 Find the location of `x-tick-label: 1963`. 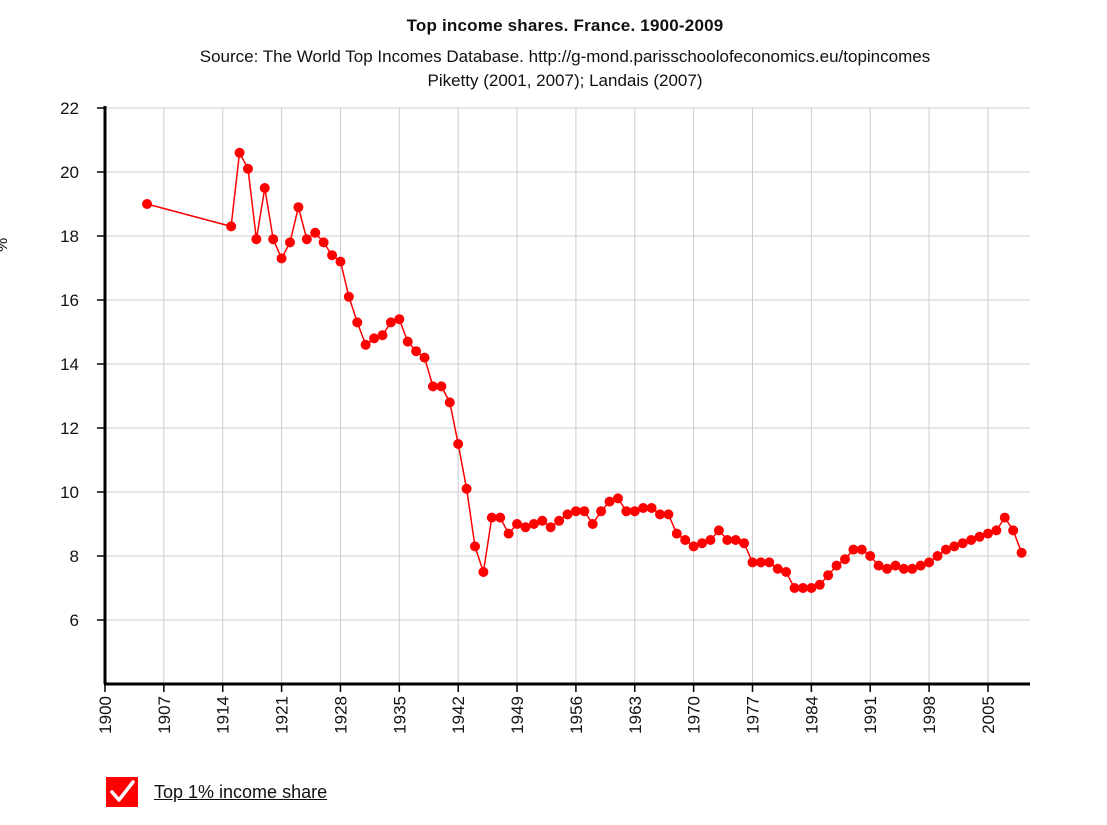

x-tick-label: 1963 is located at coordinates (635, 715).